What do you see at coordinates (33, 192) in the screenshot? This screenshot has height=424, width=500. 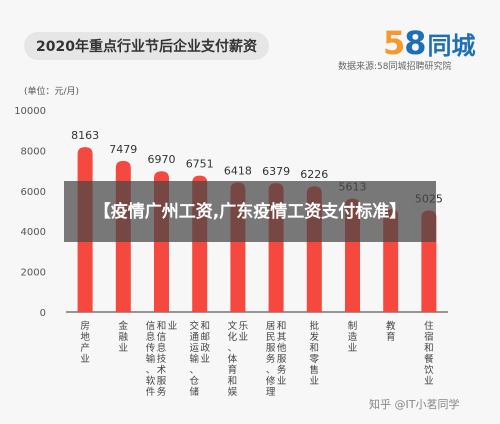 I see `y-tick-label: 6000` at bounding box center [33, 192].